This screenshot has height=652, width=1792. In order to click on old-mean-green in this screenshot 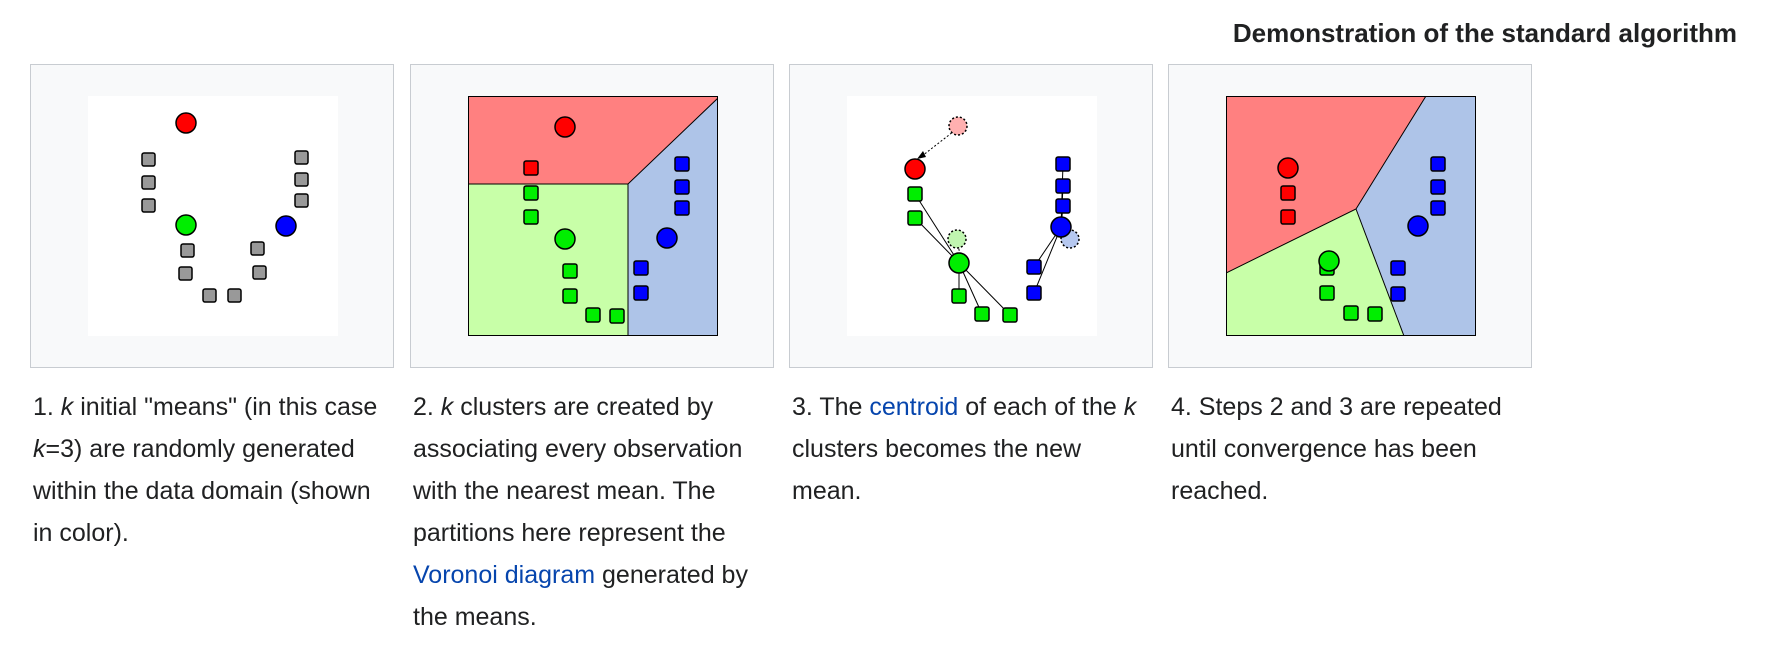, I will do `click(957, 239)`.